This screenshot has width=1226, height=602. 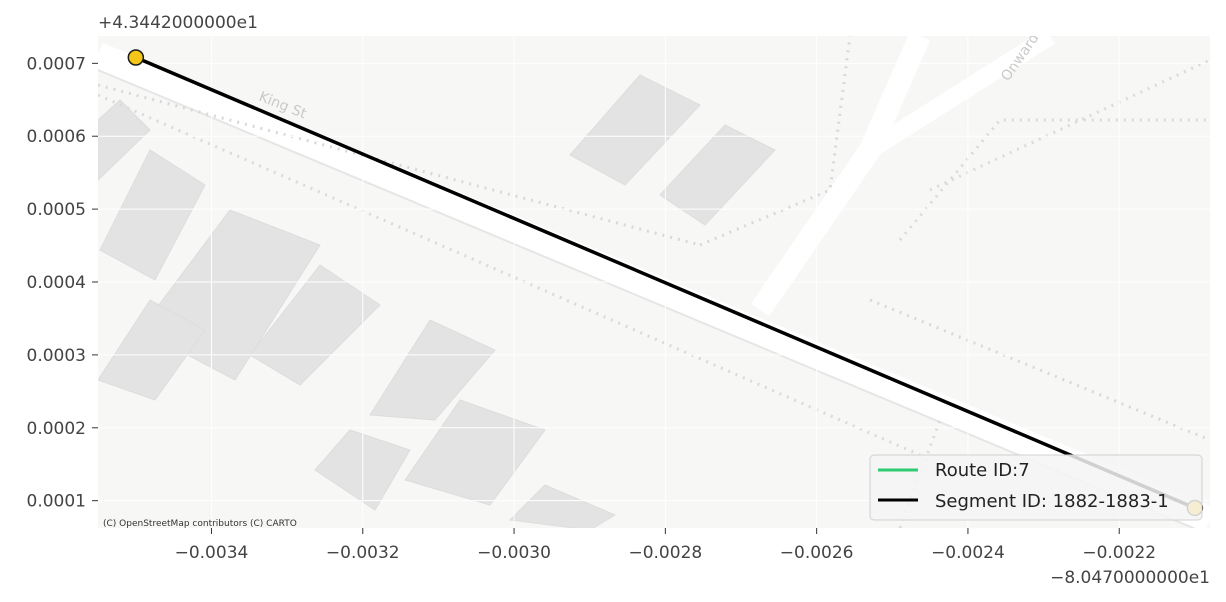 I want to click on y-tick-label: 0.0007, so click(x=56, y=64).